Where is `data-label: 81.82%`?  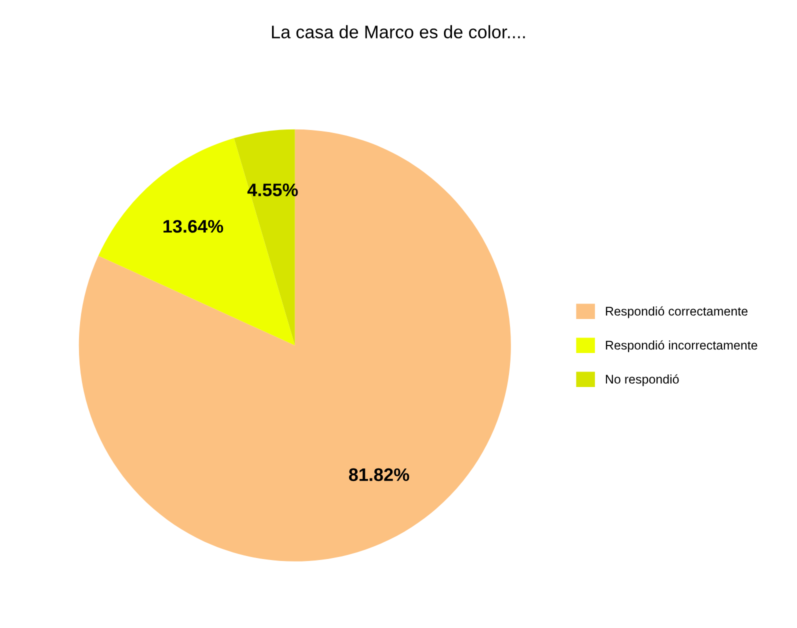 data-label: 81.82% is located at coordinates (379, 475).